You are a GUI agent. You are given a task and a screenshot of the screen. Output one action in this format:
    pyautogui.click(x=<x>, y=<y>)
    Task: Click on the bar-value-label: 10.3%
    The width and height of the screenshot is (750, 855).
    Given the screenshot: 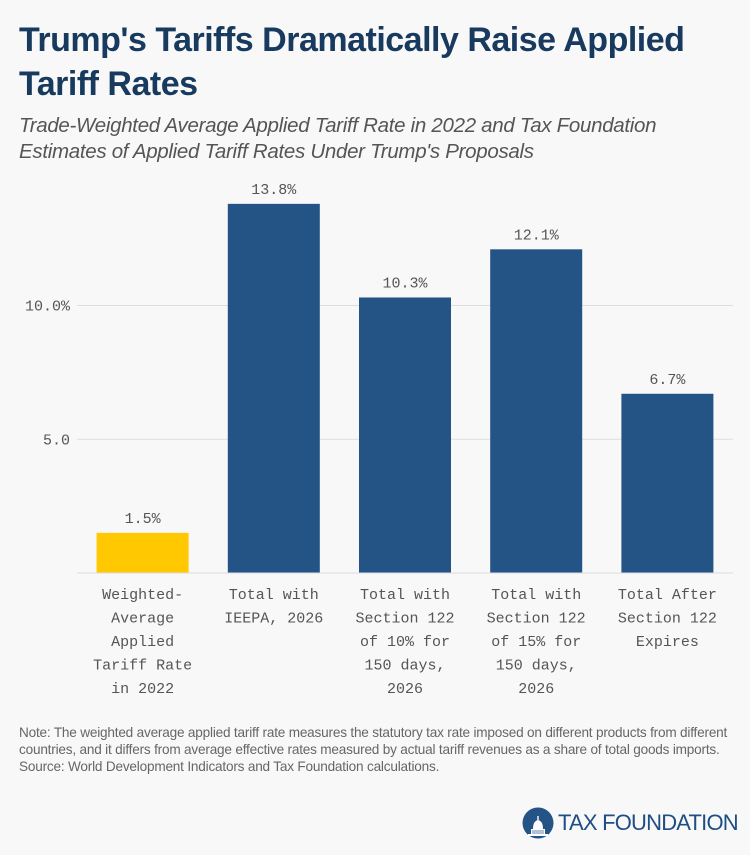 What is the action you would take?
    pyautogui.click(x=405, y=283)
    